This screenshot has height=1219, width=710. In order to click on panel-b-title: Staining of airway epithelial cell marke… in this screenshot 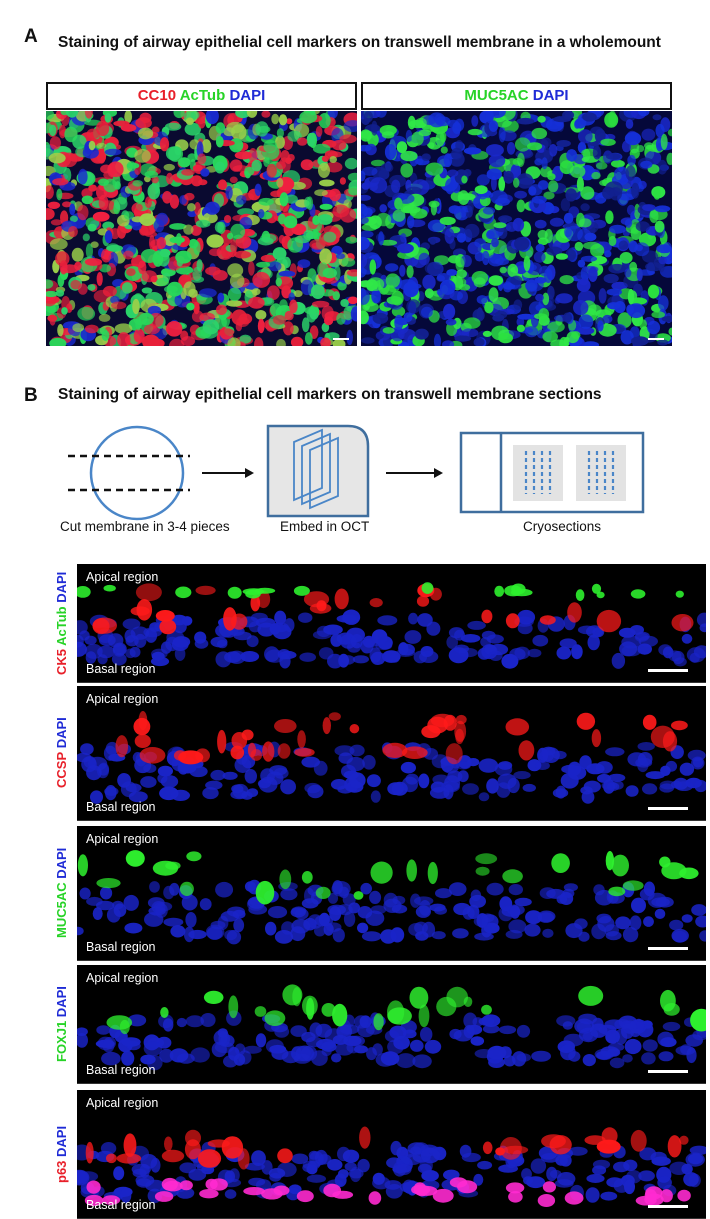, I will do `click(330, 394)`.